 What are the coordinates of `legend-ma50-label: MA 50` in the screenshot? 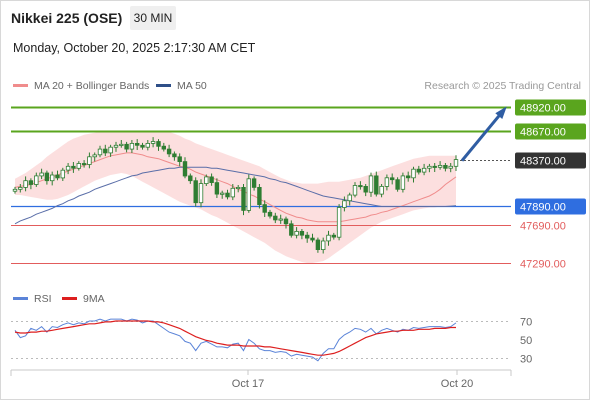 It's located at (192, 86).